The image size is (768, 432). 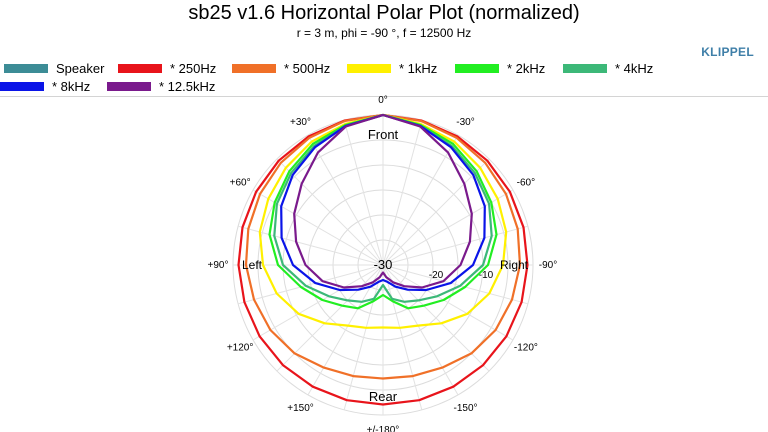 I want to click on front-label: Front, so click(x=383, y=134).